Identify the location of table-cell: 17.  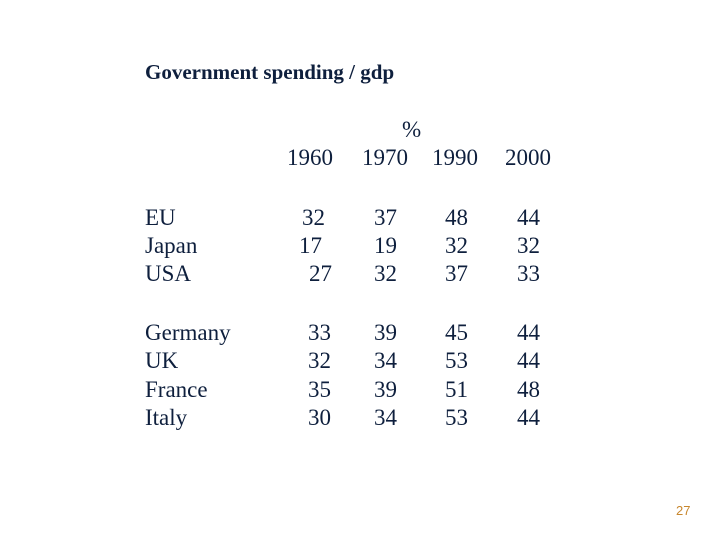
(310, 245).